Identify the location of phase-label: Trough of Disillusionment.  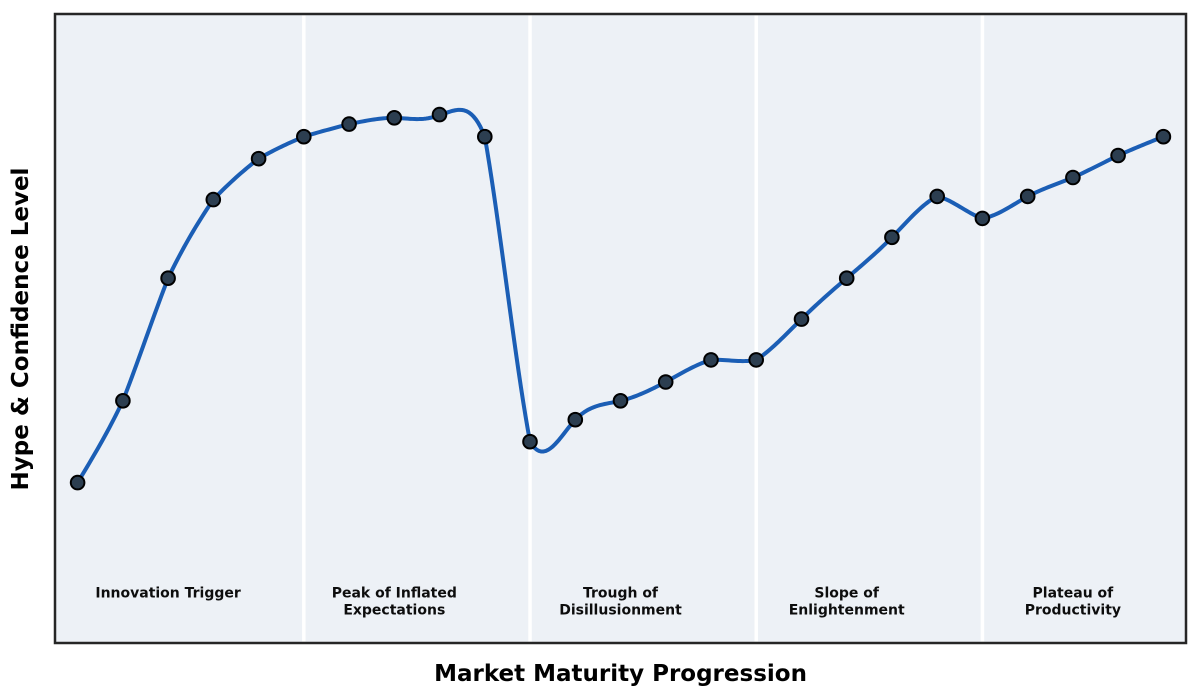
(620, 602).